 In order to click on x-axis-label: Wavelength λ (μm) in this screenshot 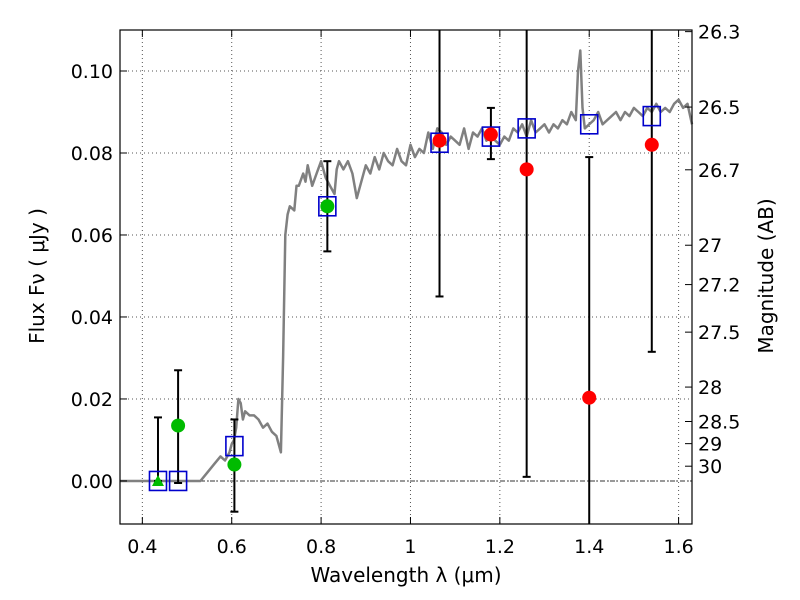, I will do `click(405, 575)`.